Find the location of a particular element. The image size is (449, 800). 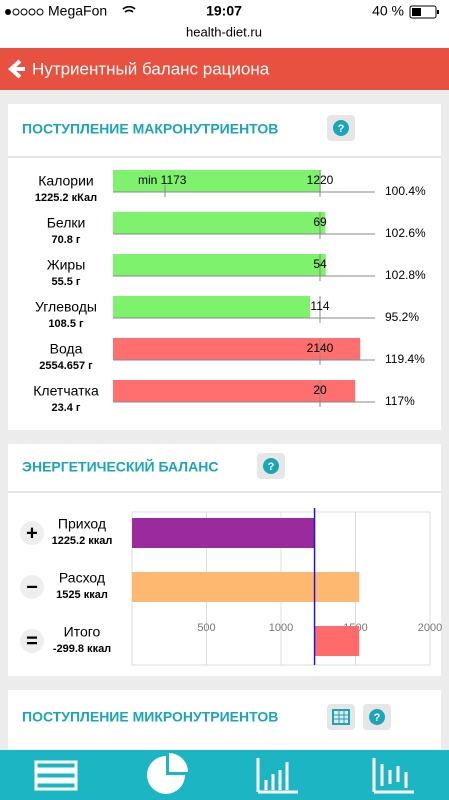

nutrient-amount: 70.8 г is located at coordinates (65, 240).